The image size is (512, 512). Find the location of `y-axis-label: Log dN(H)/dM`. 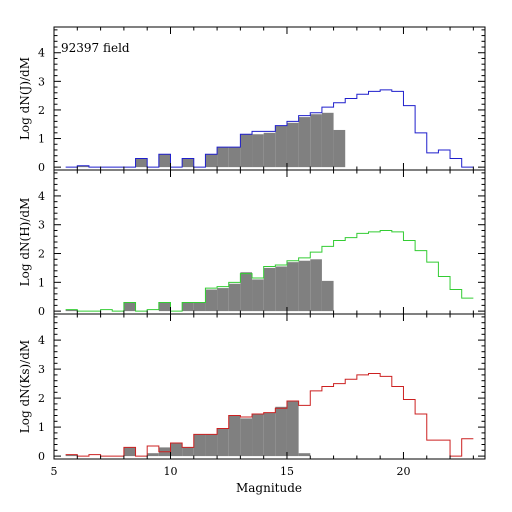

y-axis-label: Log dN(H)/dM is located at coordinates (25, 242).